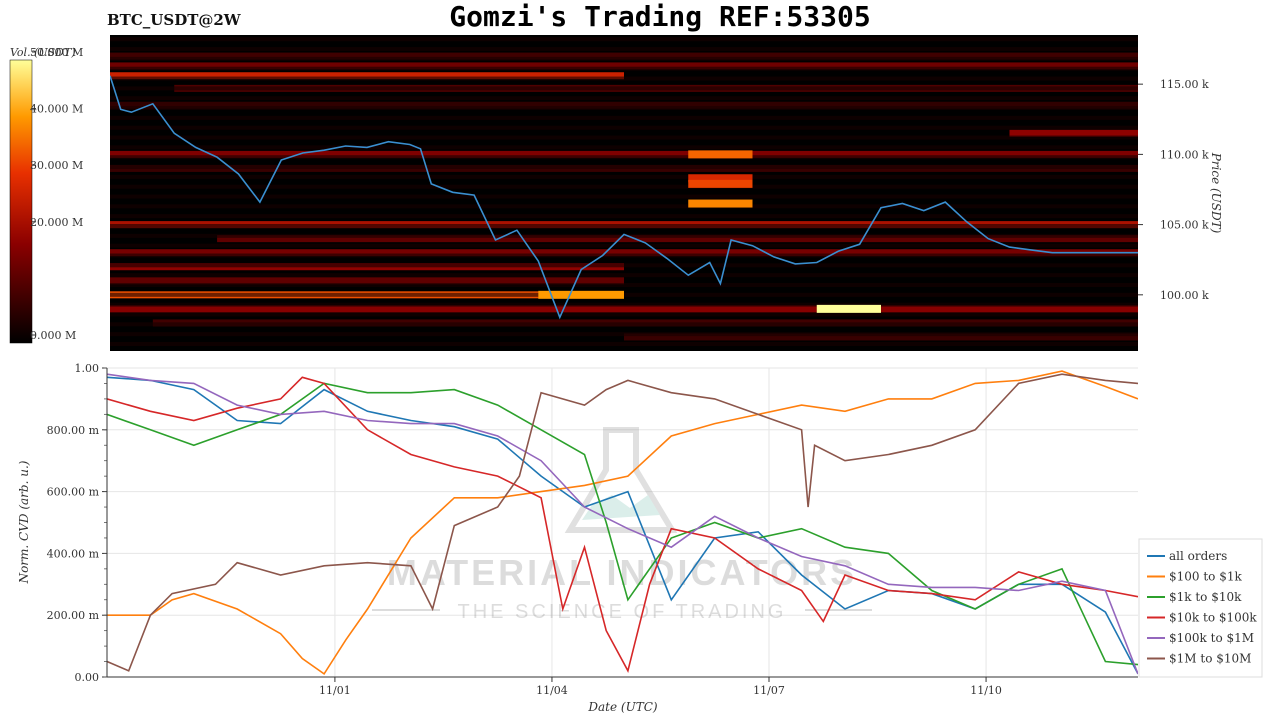 Image resolution: width=1280 pixels, height=720 pixels. What do you see at coordinates (1205, 597) in the screenshot?
I see `legend-label: $1k to $10k` at bounding box center [1205, 597].